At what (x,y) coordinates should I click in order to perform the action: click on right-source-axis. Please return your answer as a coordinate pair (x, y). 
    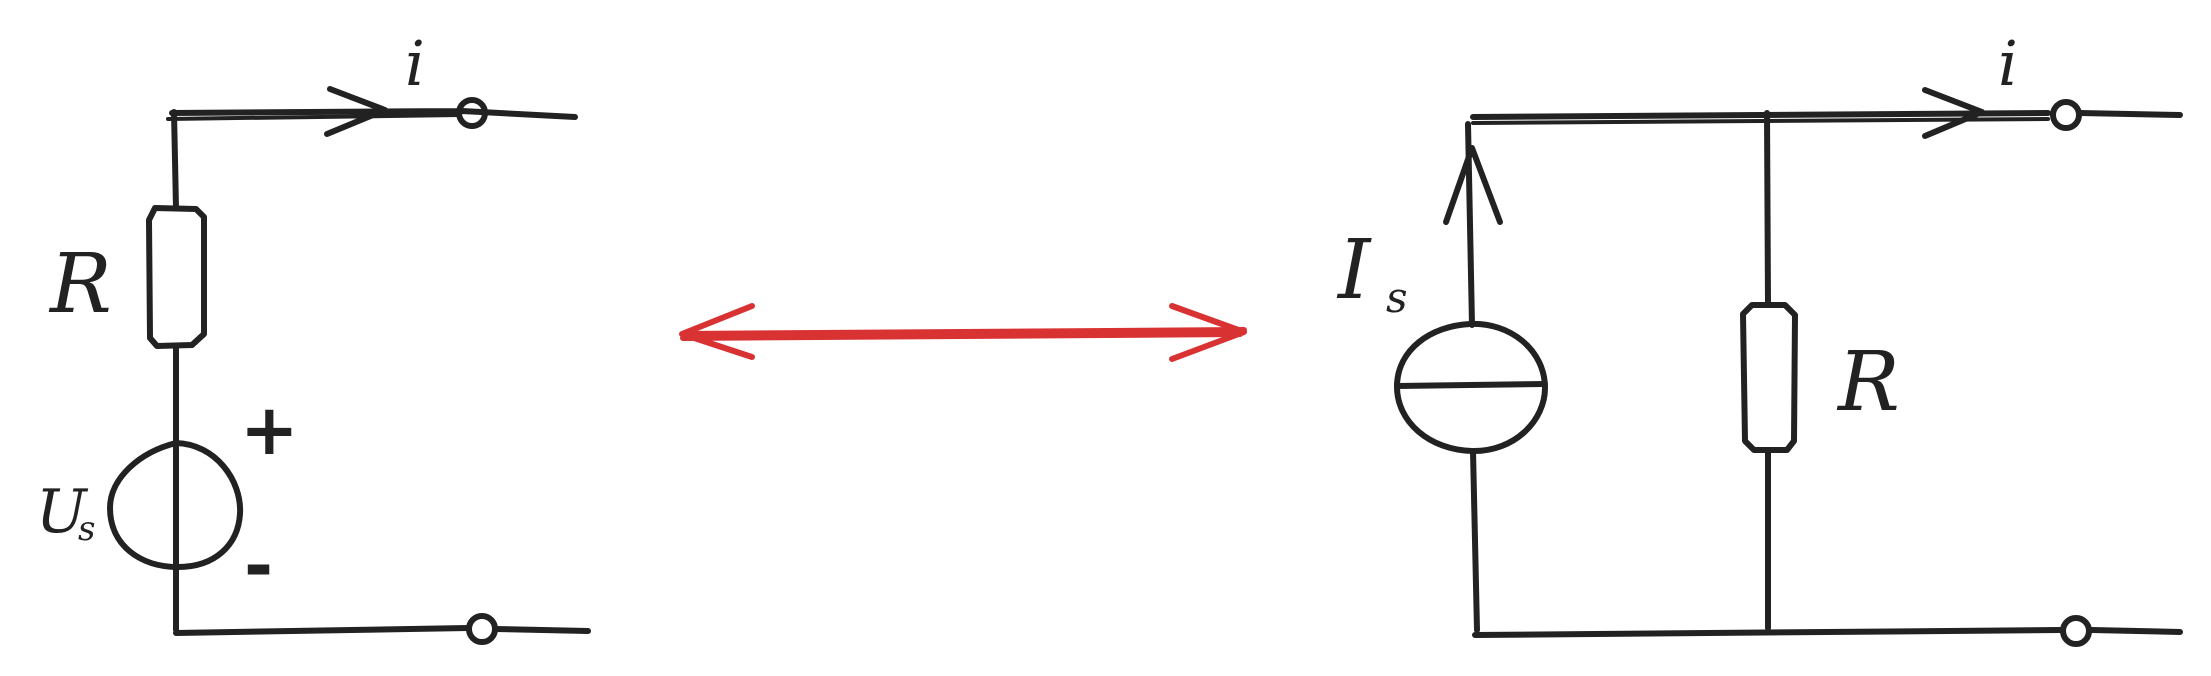
    Looking at the image, I should click on (1471, 385).